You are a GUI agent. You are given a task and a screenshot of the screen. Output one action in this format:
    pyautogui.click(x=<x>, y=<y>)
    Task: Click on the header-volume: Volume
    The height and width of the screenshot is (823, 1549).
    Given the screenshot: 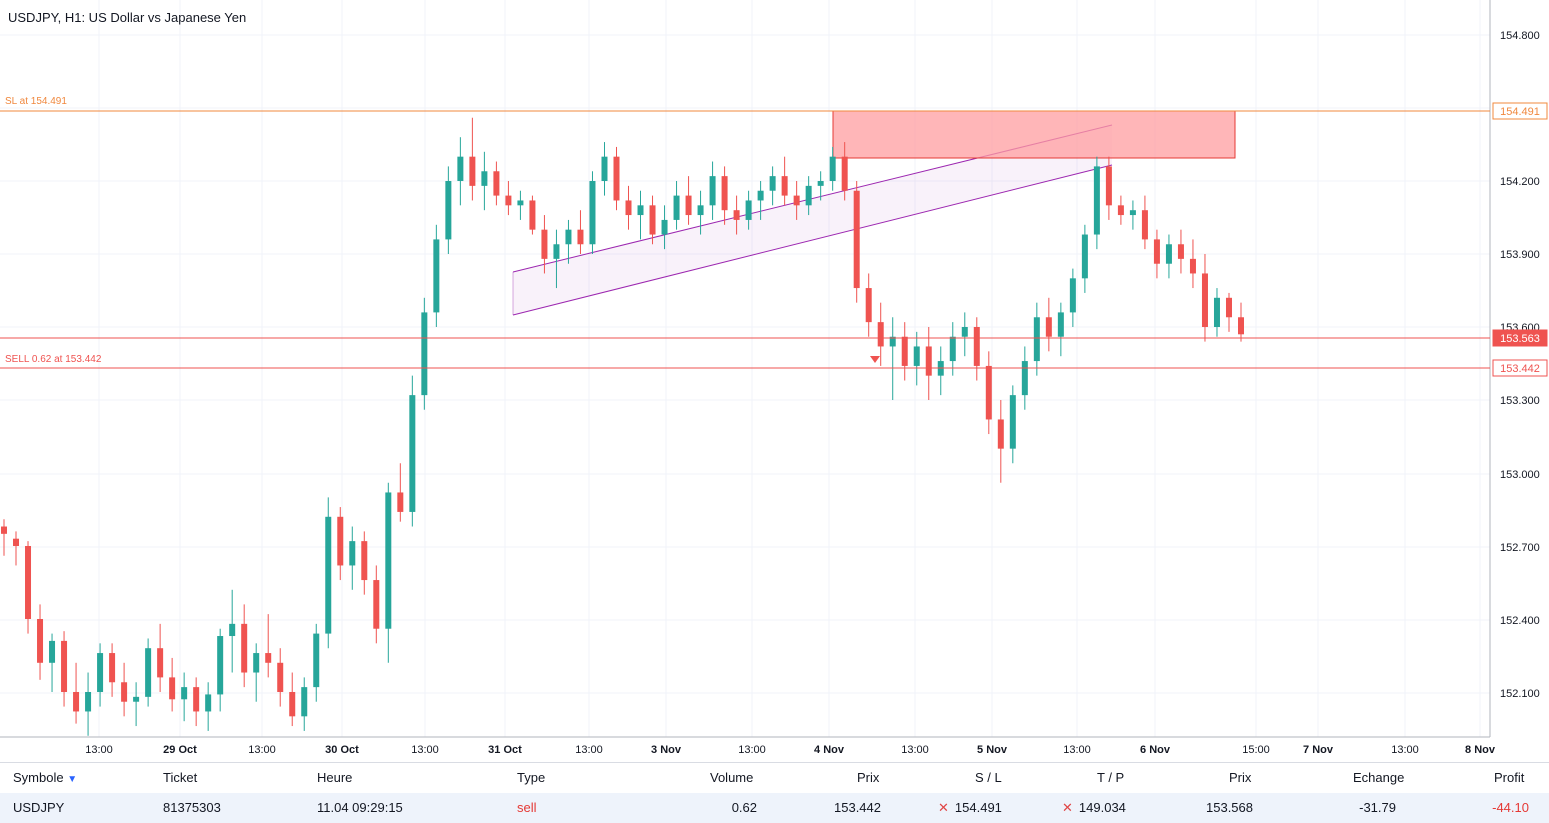 What is the action you would take?
    pyautogui.click(x=732, y=777)
    